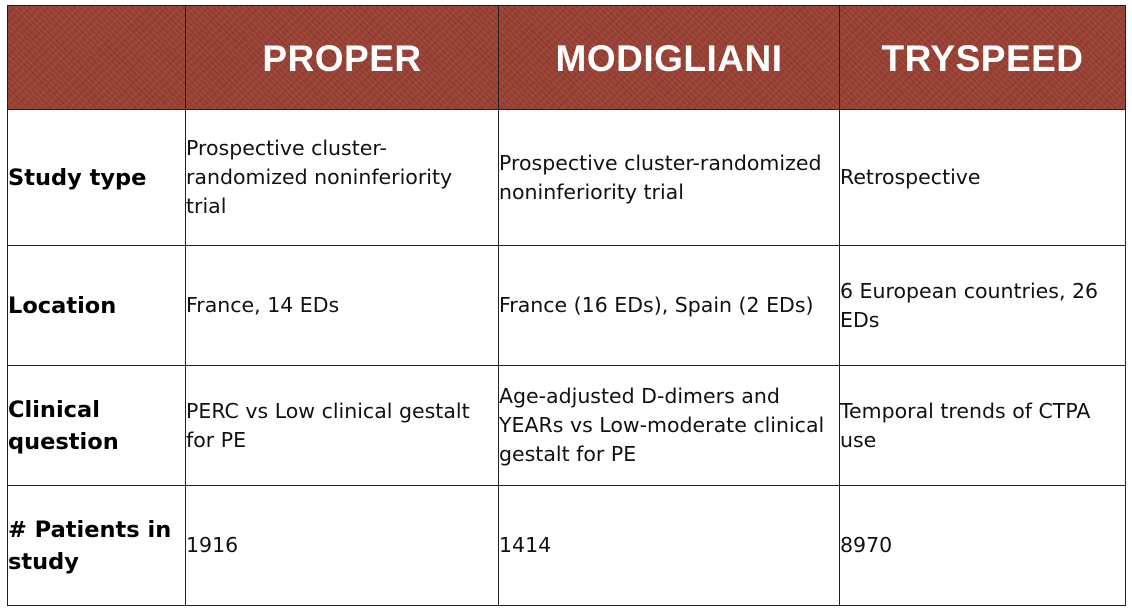 The width and height of the screenshot is (1132, 612). I want to click on column-header-proper: PROPER, so click(342, 57).